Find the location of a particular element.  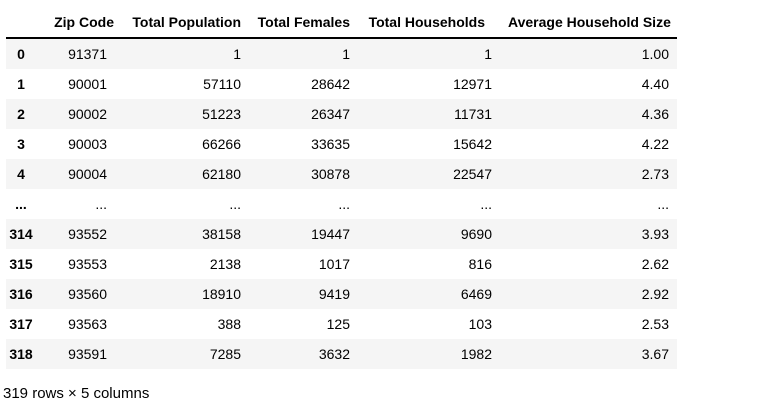

row-index: 317 is located at coordinates (21, 324).